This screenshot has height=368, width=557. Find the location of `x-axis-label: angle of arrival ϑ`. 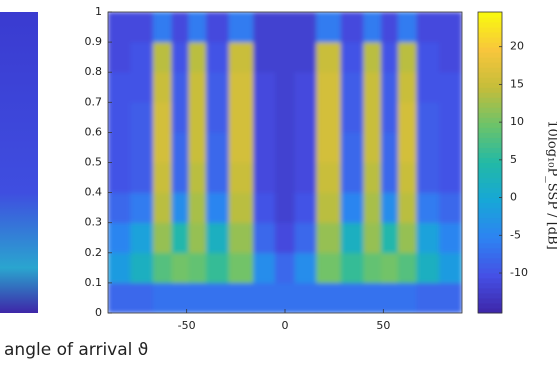

x-axis-label: angle of arrival ϑ is located at coordinates (76, 350).